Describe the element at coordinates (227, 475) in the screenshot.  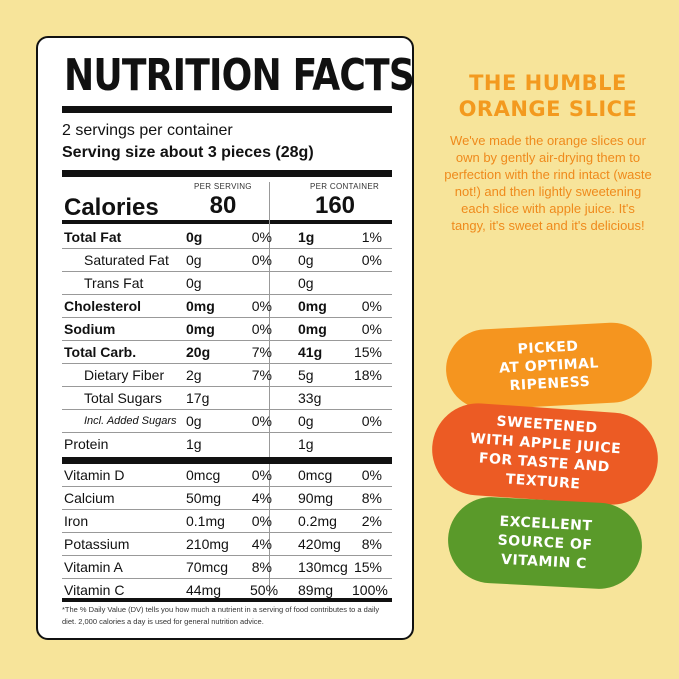
I see `vitamin-row: Vitamin D 0mcg 0% 0mcg 0%` at that location.